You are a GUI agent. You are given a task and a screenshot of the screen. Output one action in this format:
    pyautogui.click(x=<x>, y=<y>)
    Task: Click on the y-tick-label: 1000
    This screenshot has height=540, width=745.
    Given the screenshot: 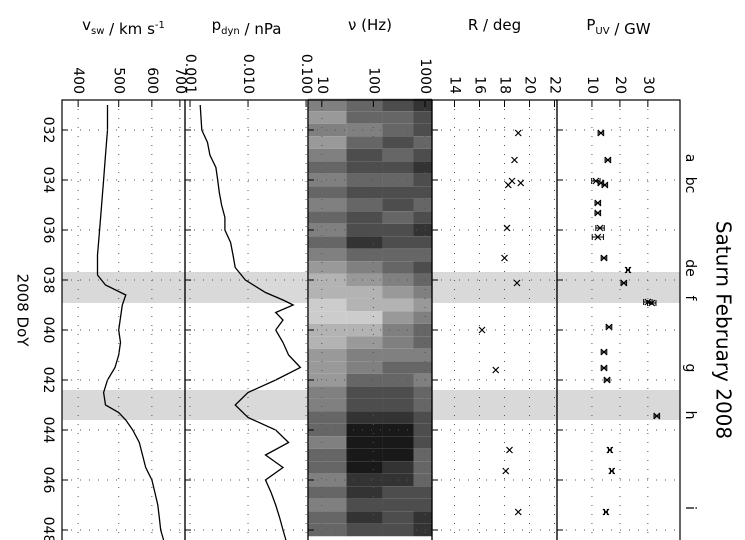 What is the action you would take?
    pyautogui.click(x=425, y=76)
    